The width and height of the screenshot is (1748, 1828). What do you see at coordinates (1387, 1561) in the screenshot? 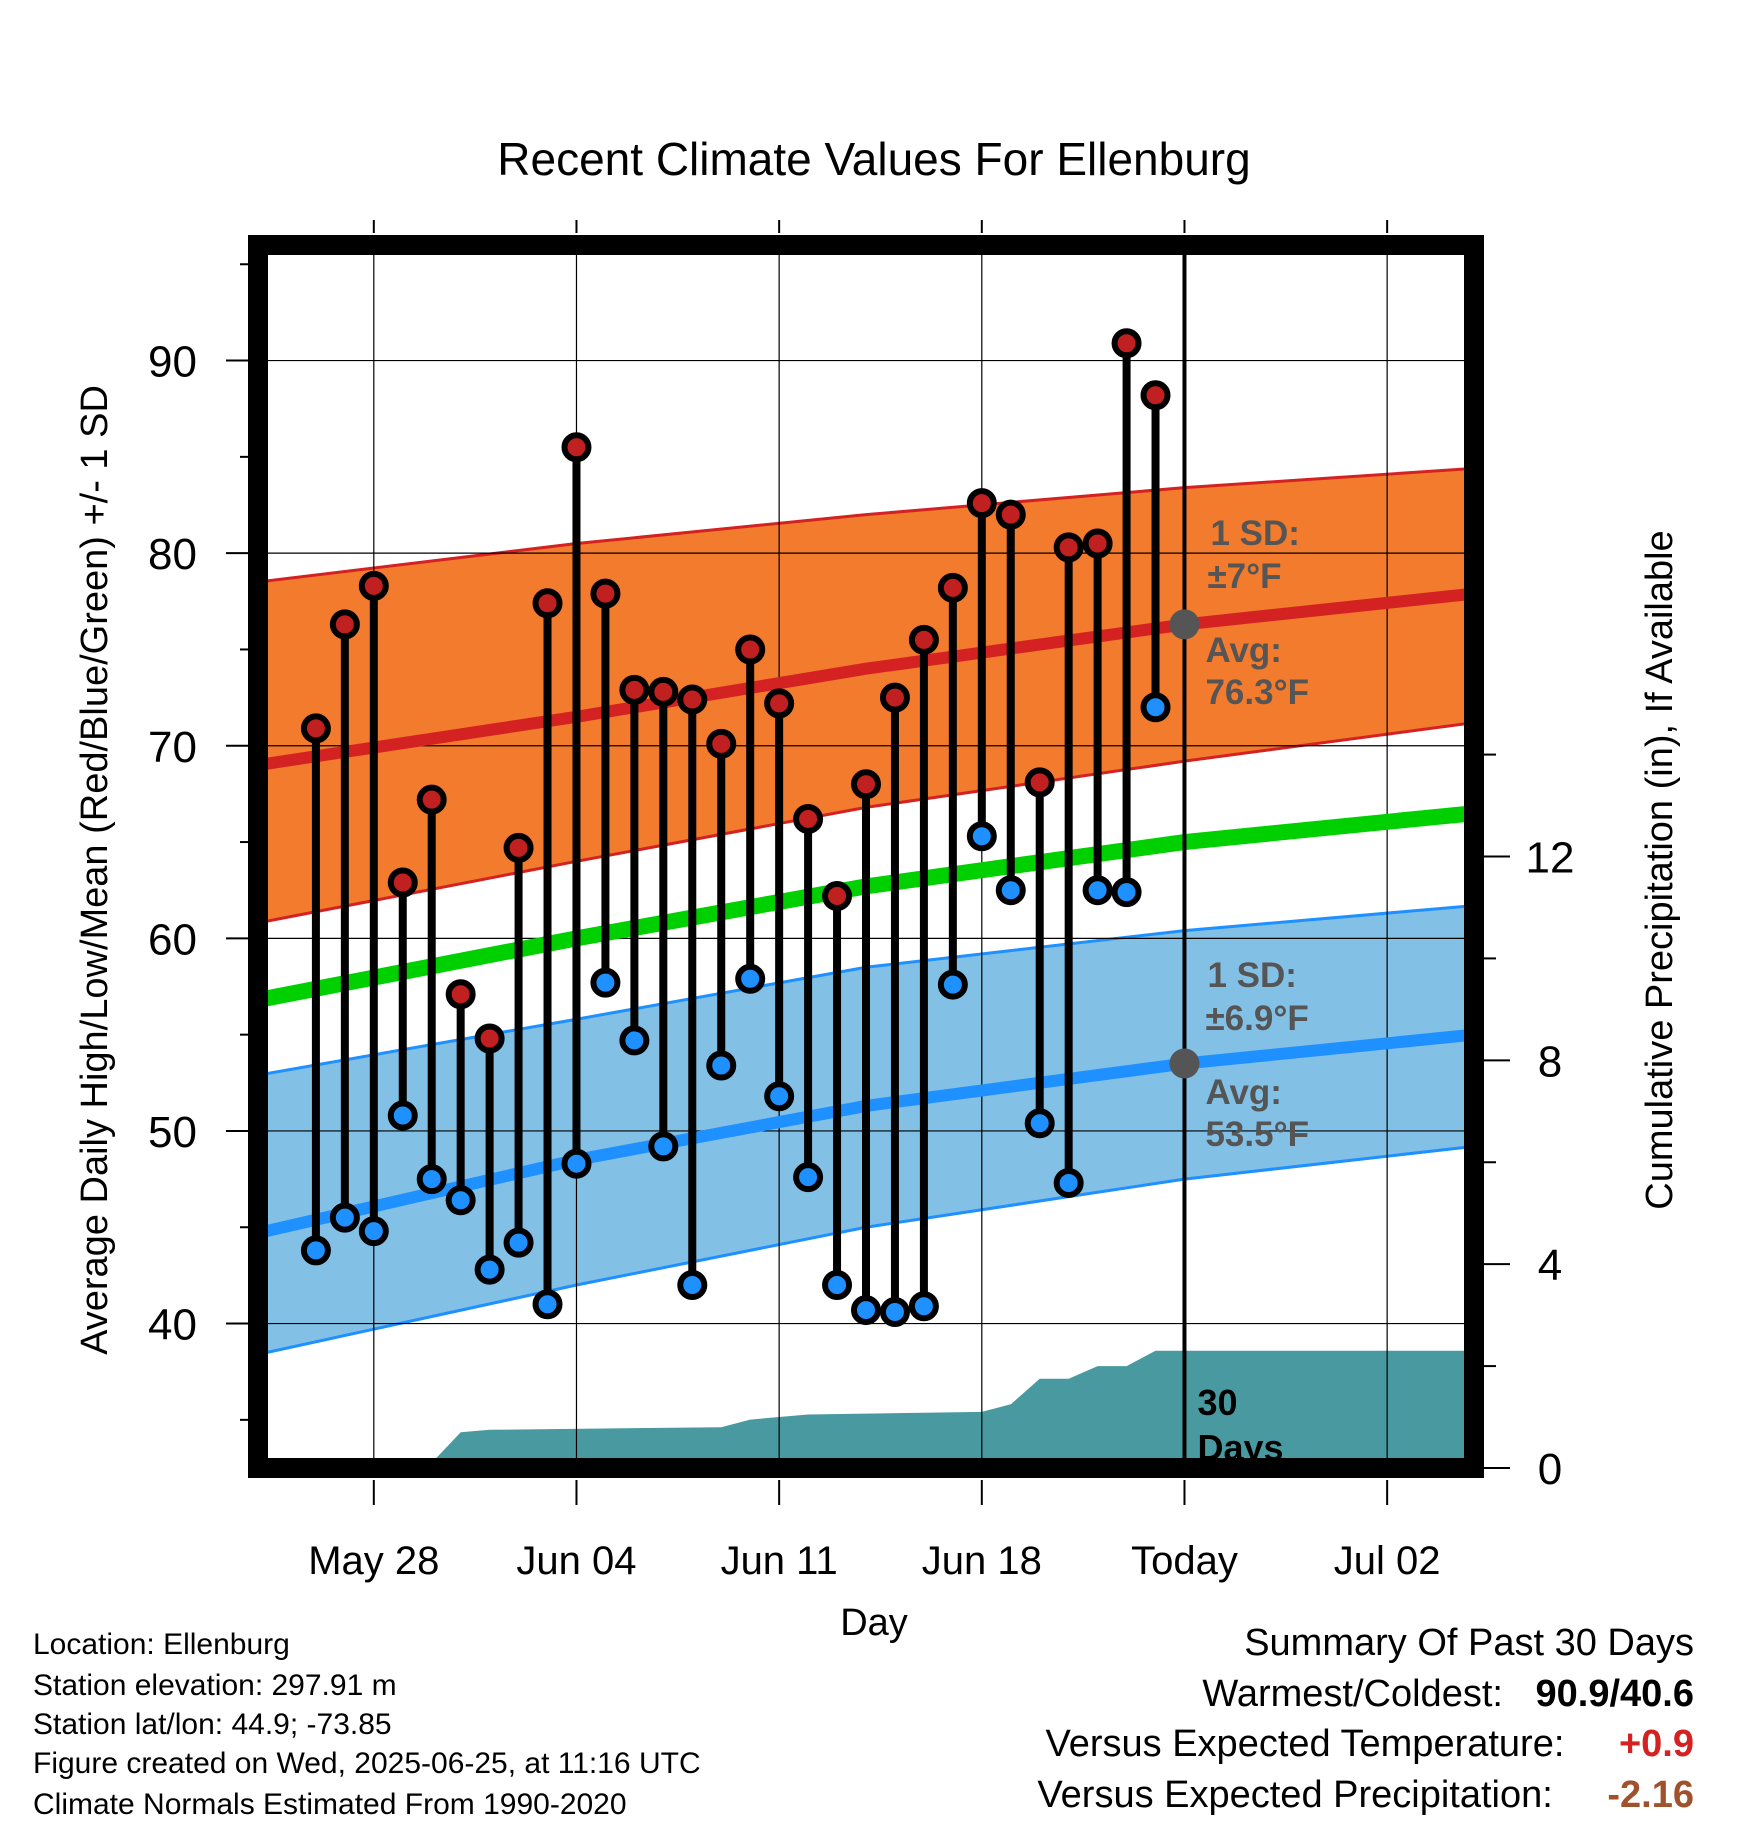
I see `x-tick-label: Jul 02` at bounding box center [1387, 1561].